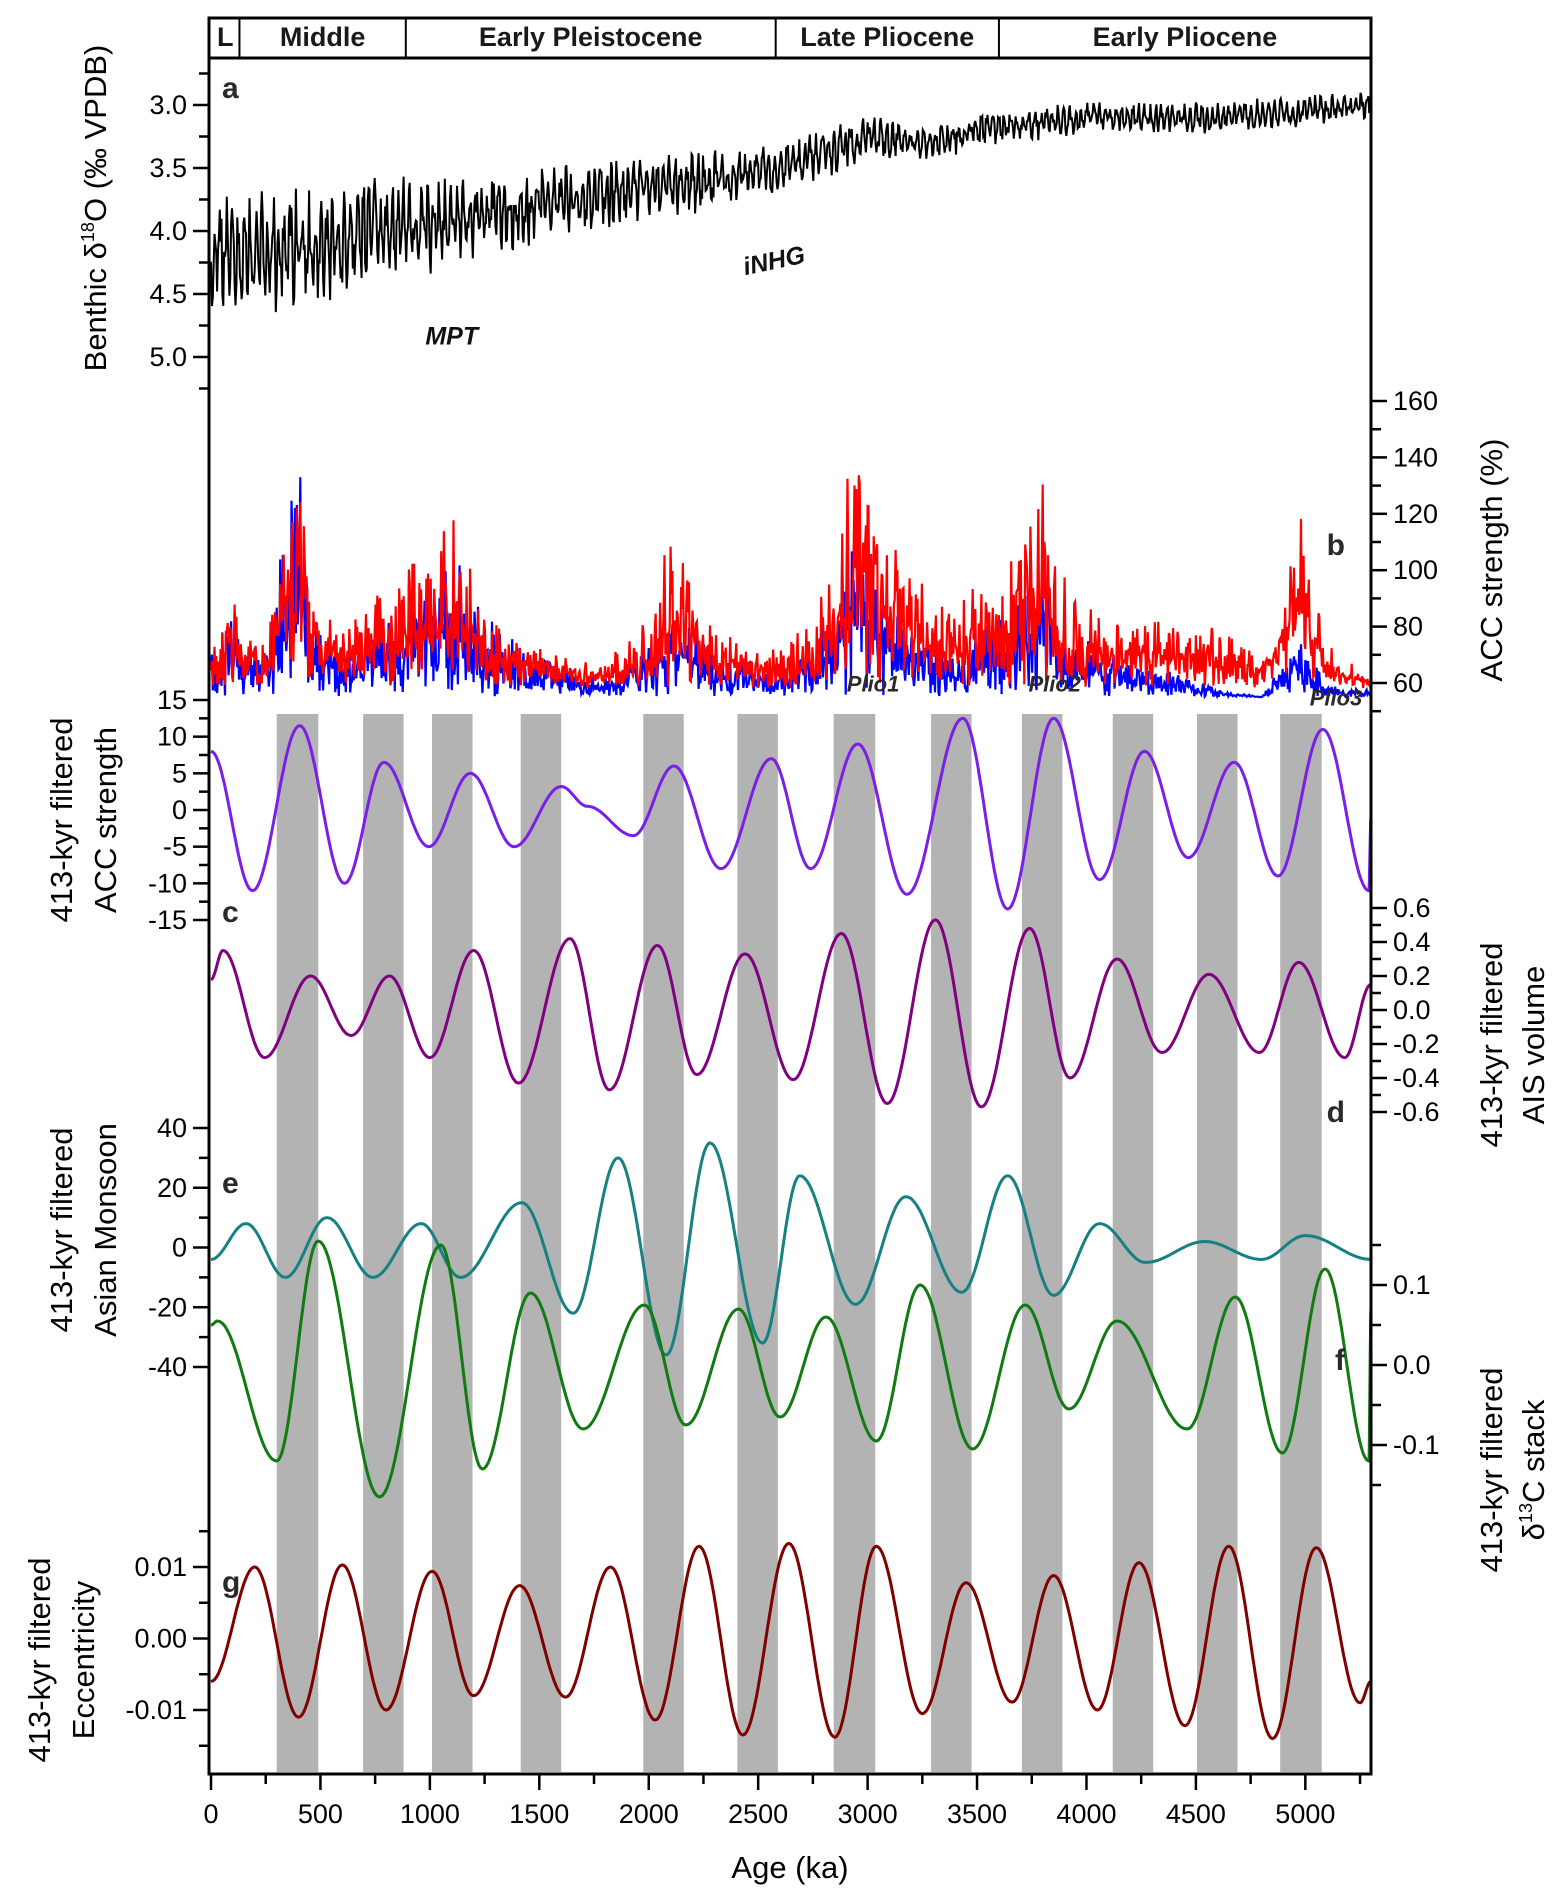  What do you see at coordinates (1185, 37) in the screenshot?
I see `epoch-label: Early Pliocene` at bounding box center [1185, 37].